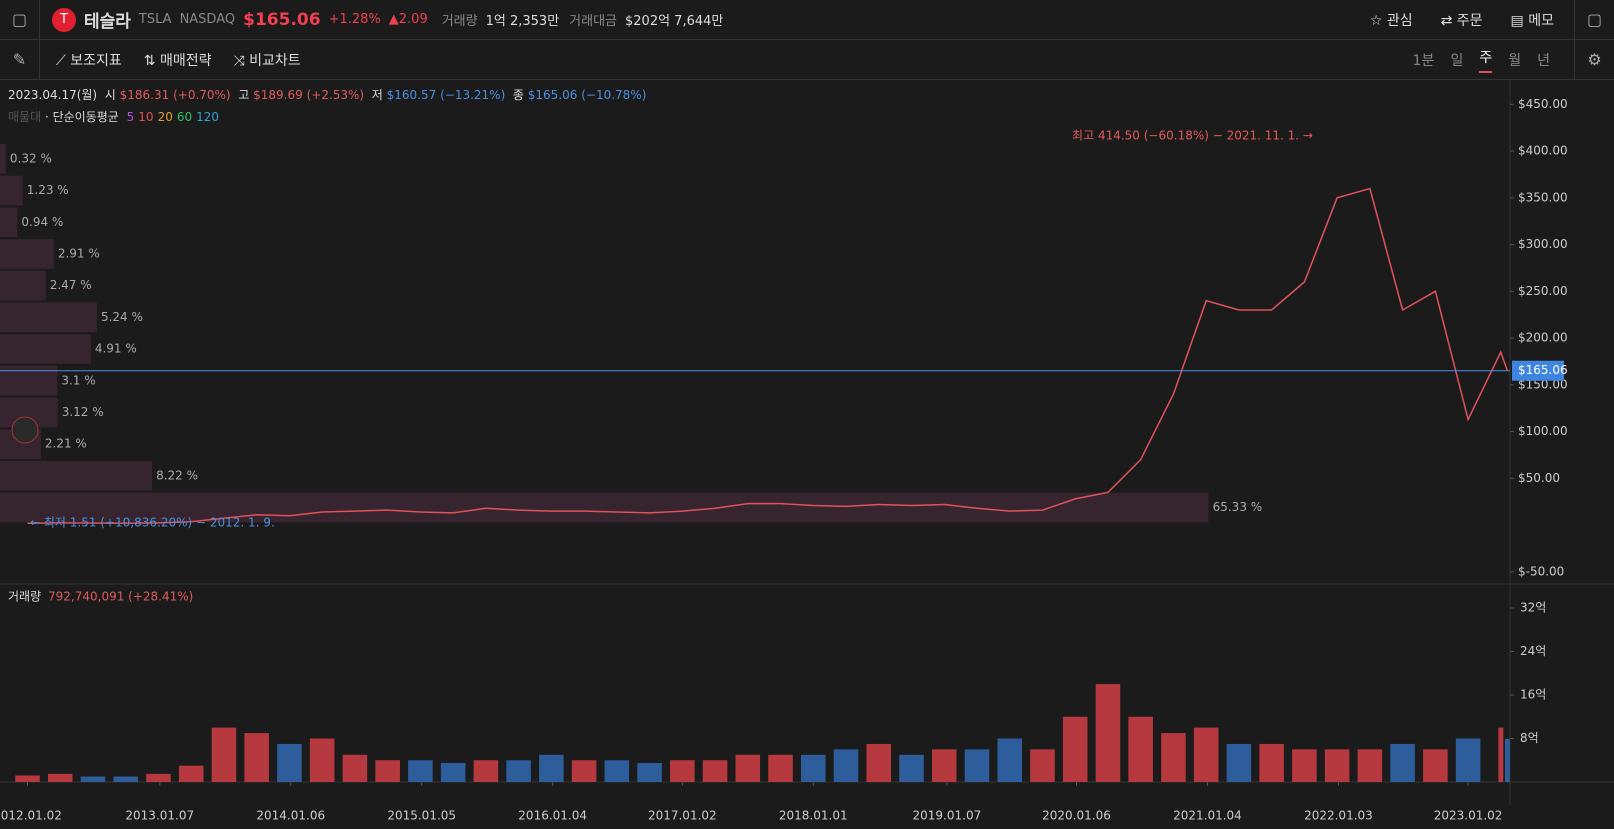 Image resolution: width=1614 pixels, height=829 pixels. I want to click on current-price-box, so click(1538, 370).